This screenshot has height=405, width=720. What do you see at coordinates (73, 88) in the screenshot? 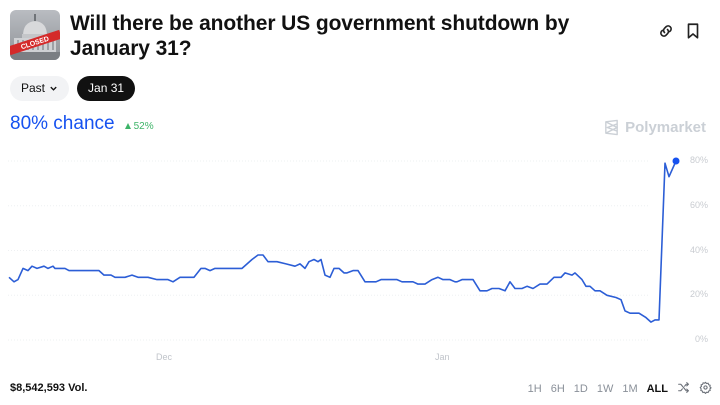
I see `date-selector: Past Jan 31` at bounding box center [73, 88].